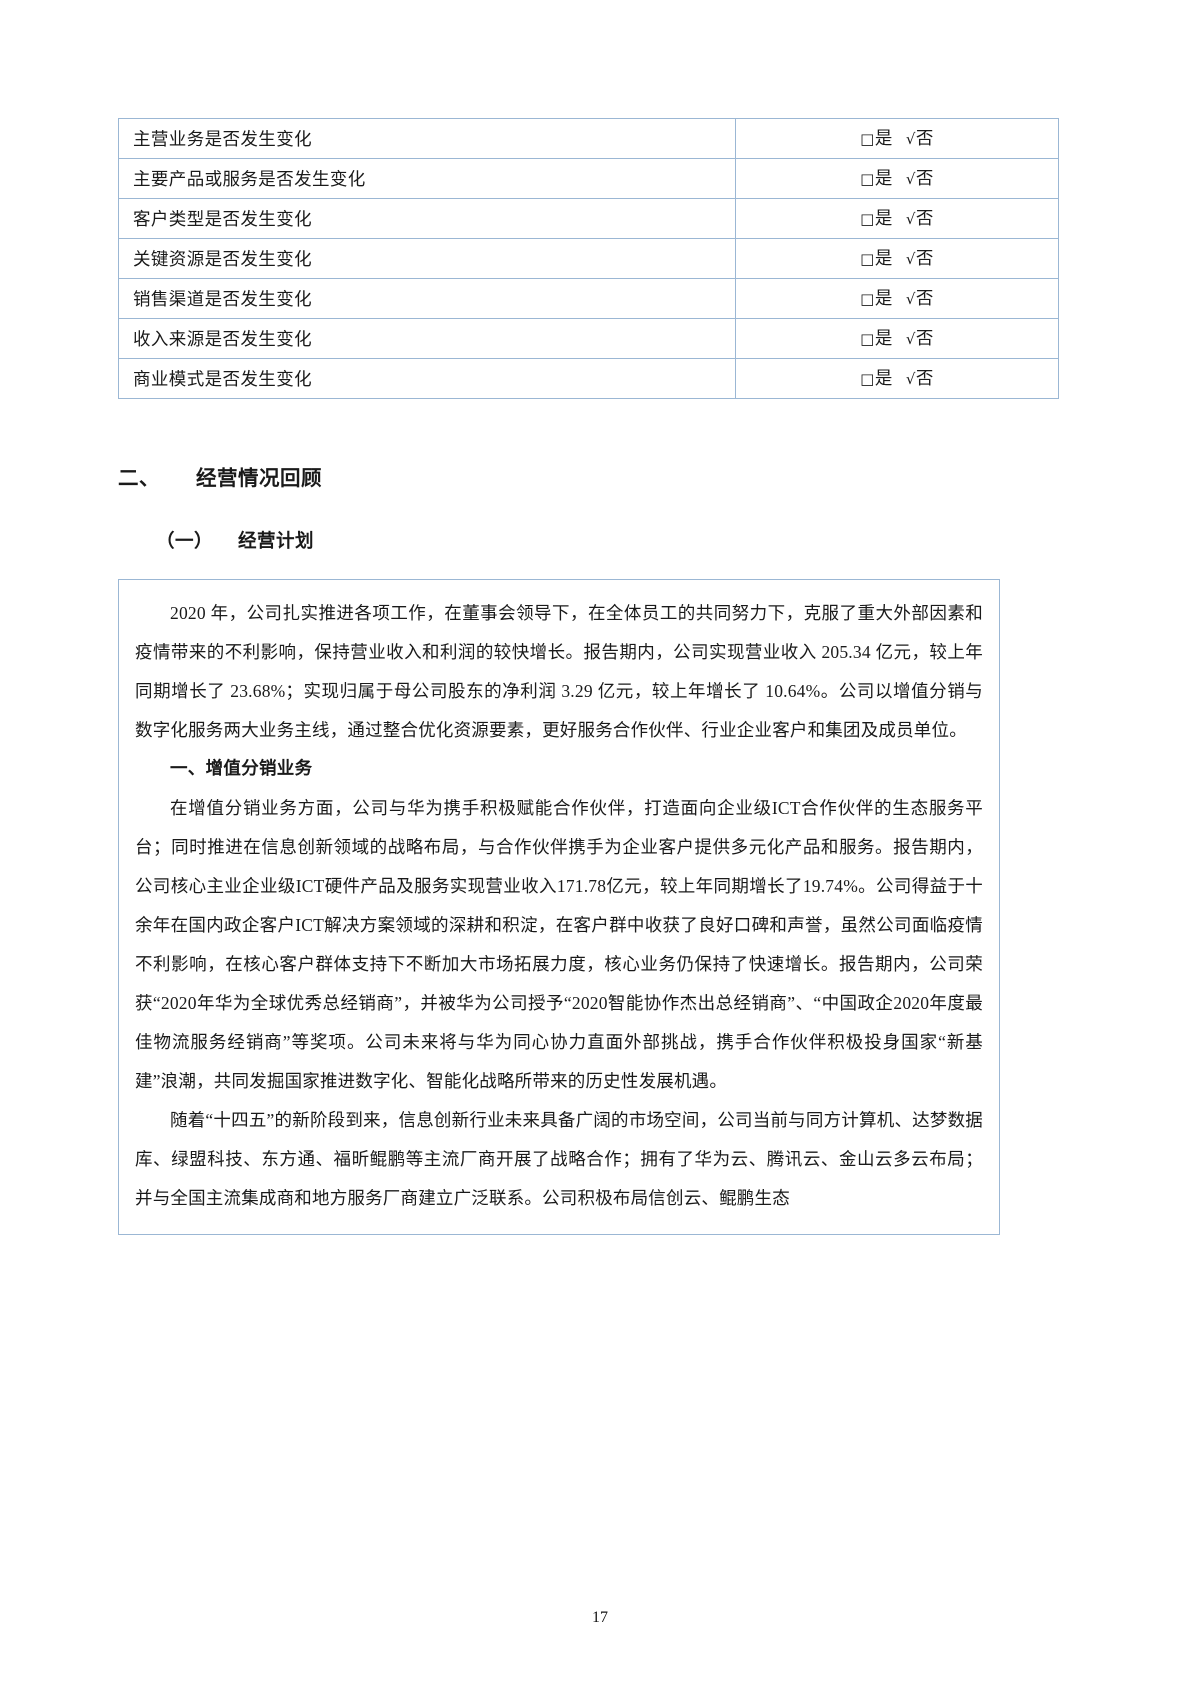 This screenshot has height=1697, width=1200. What do you see at coordinates (427, 338) in the screenshot?
I see `table-row-label: 收入来源是否发生变化` at bounding box center [427, 338].